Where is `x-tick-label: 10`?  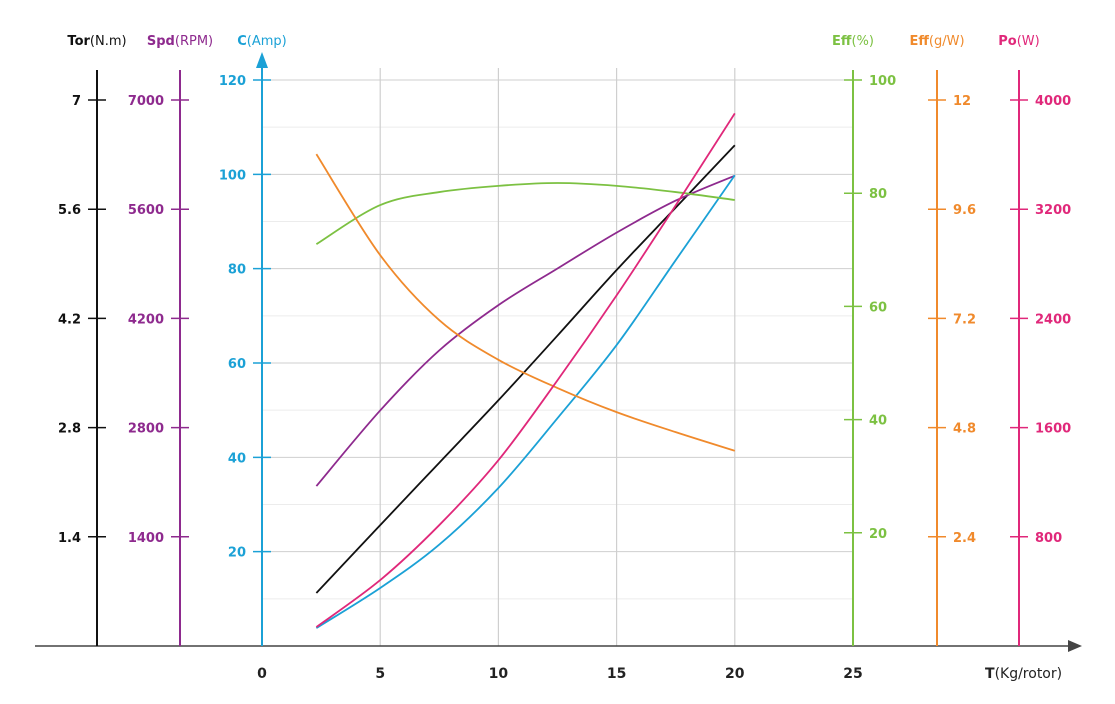 x-tick-label: 10 is located at coordinates (499, 674).